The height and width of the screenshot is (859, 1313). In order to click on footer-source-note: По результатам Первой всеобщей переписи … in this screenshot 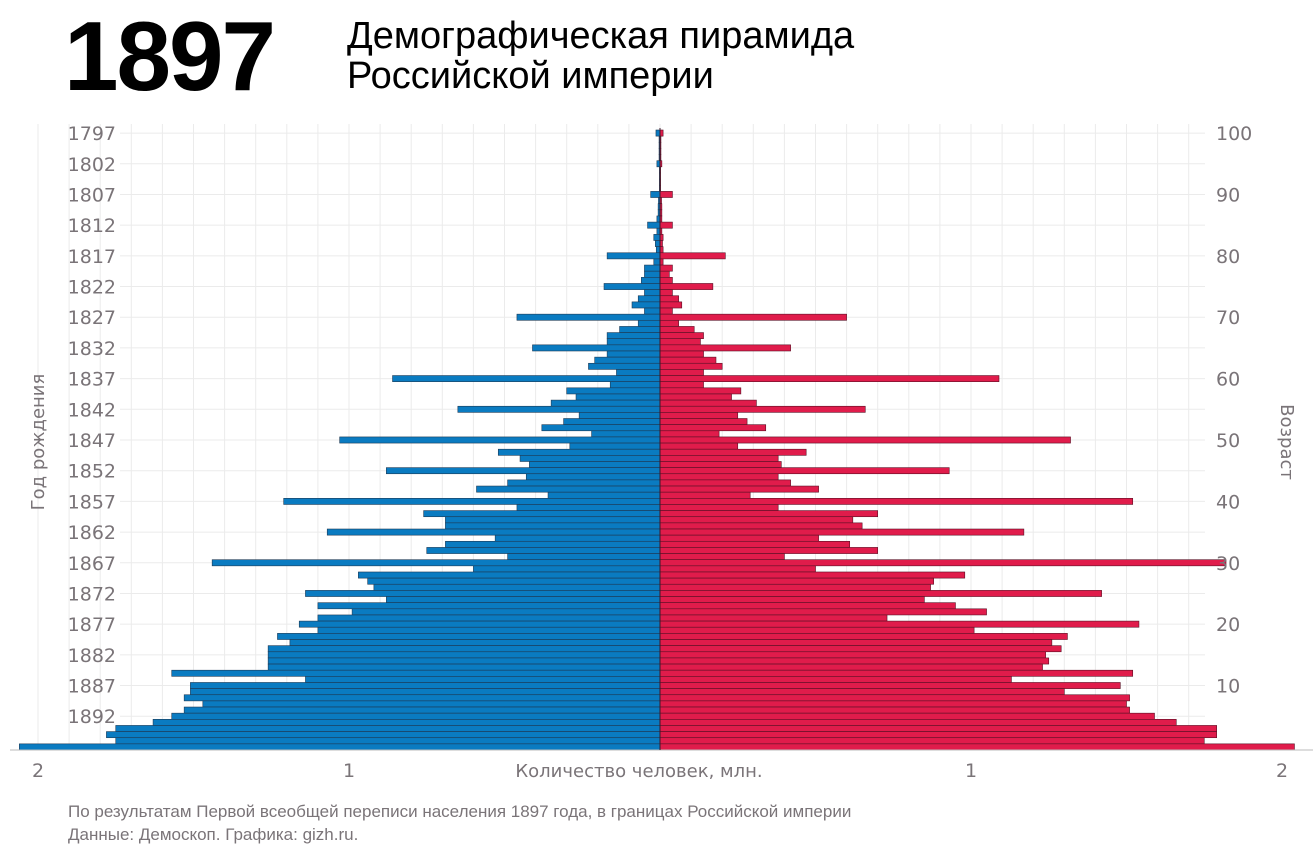, I will do `click(460, 811)`.